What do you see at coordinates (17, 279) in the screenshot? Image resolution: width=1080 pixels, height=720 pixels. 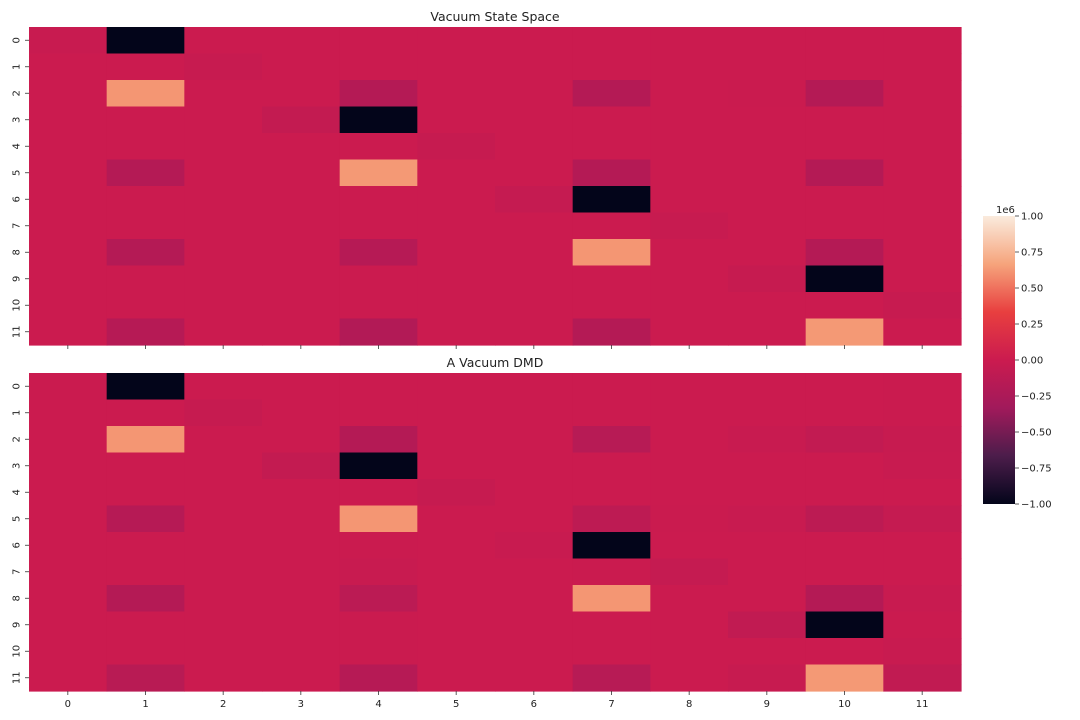 I see `y-tick-label: 9` at bounding box center [17, 279].